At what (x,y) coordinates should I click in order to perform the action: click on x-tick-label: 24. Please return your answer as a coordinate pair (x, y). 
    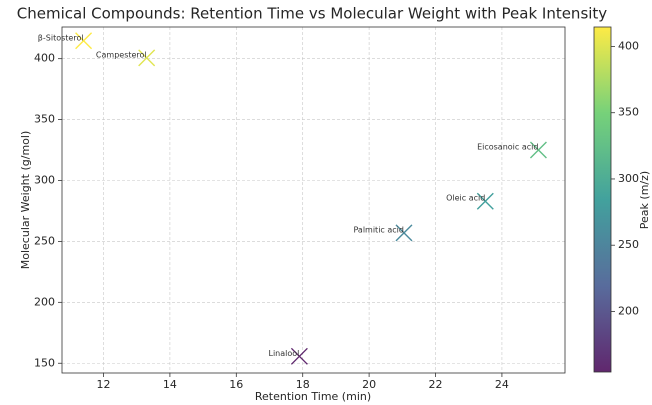
    Looking at the image, I should click on (502, 384).